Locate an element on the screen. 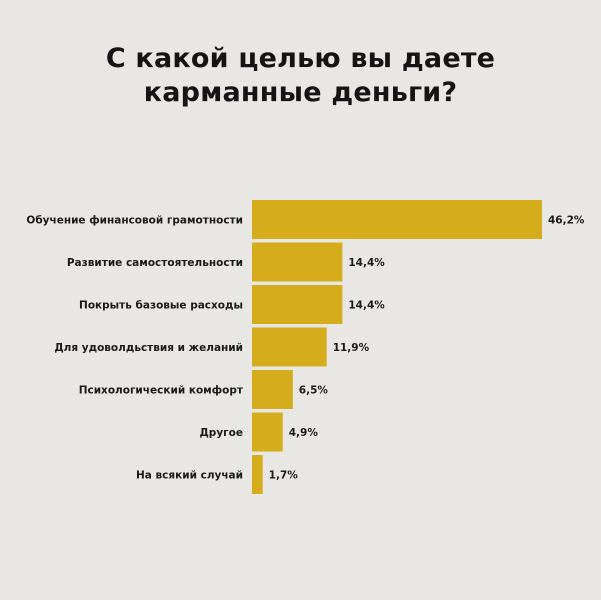  bar-row: Обучение финансовой грамотности 46,2% is located at coordinates (305, 219).